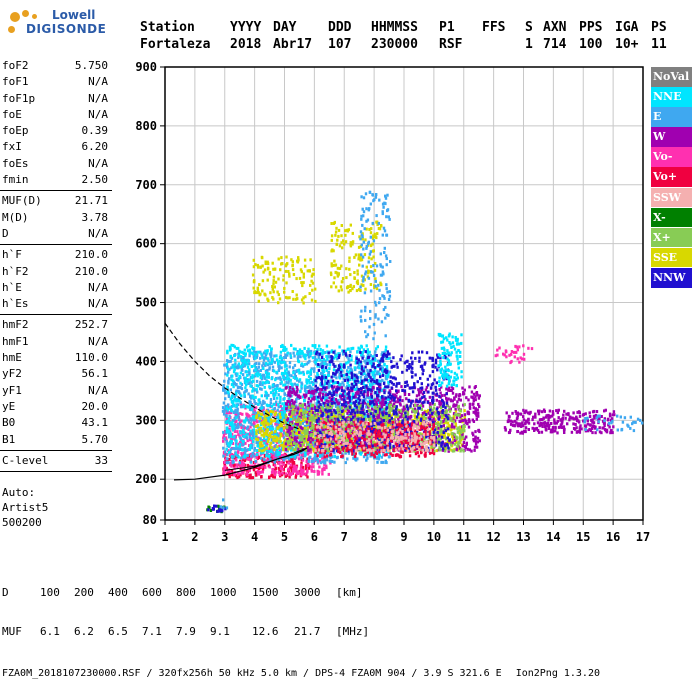 The image size is (700, 693). I want to click on x-tick-label: 5, so click(284, 537).